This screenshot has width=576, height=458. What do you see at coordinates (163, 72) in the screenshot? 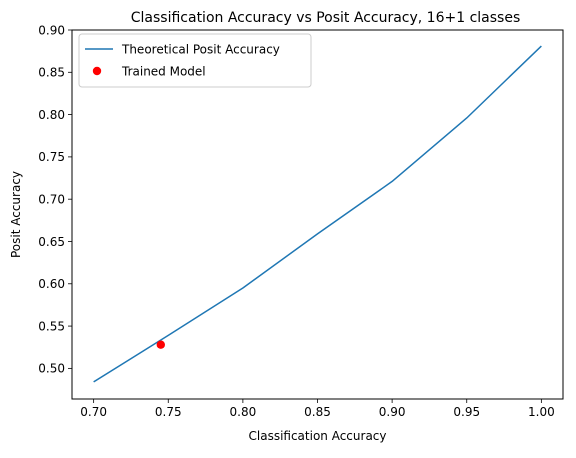
I see `legend-label-trained: Trained Model` at bounding box center [163, 72].